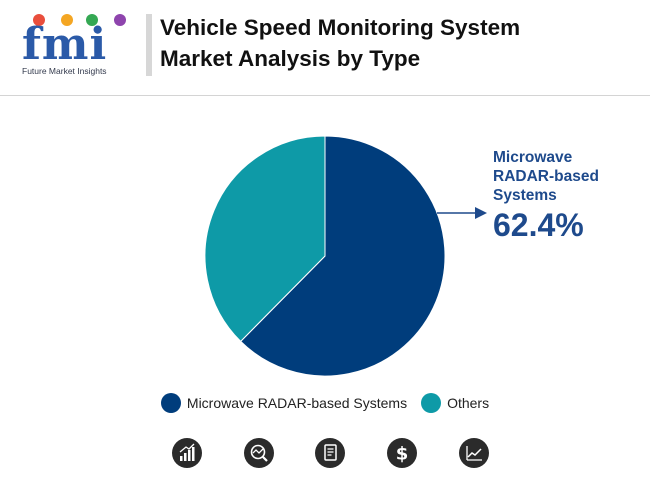 This screenshot has height=480, width=650. I want to click on magnifier-chart-icon, so click(259, 453).